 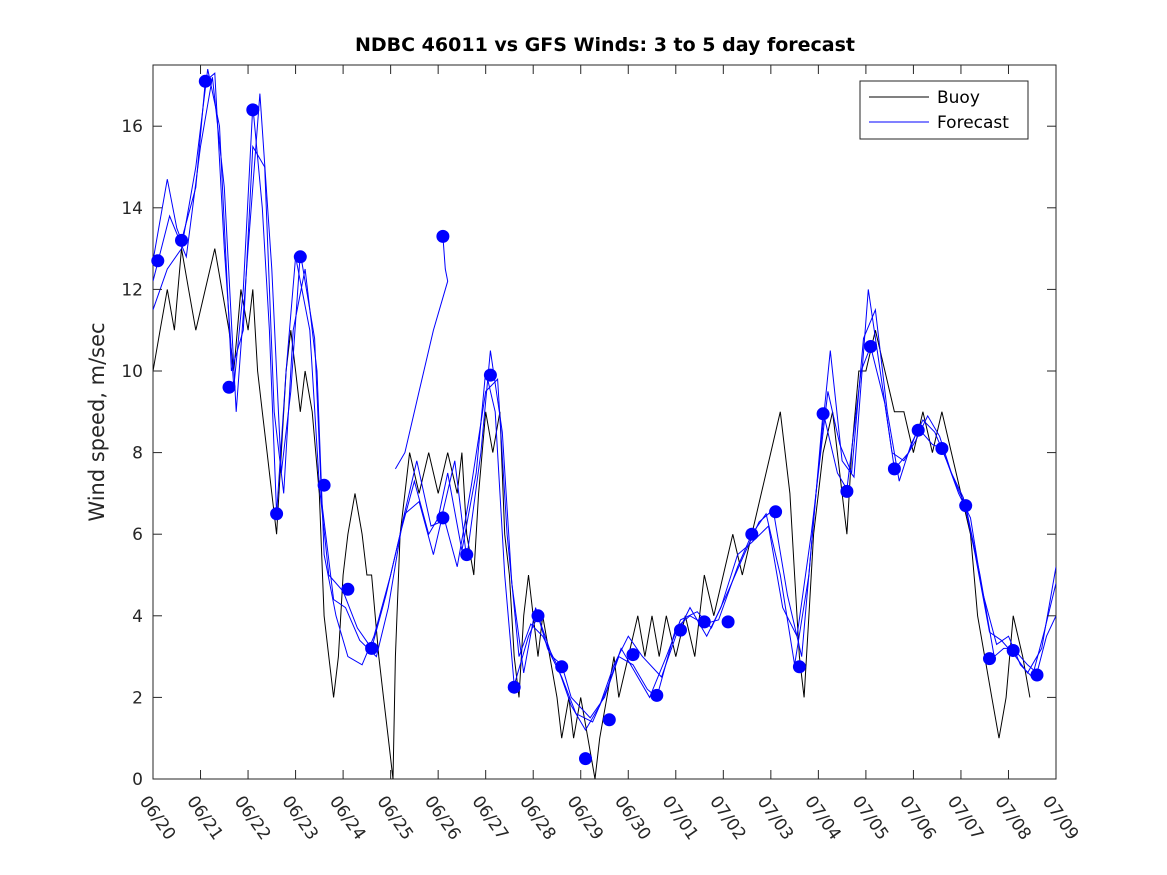 I want to click on legend-label-forecast: Forecast, so click(x=973, y=123).